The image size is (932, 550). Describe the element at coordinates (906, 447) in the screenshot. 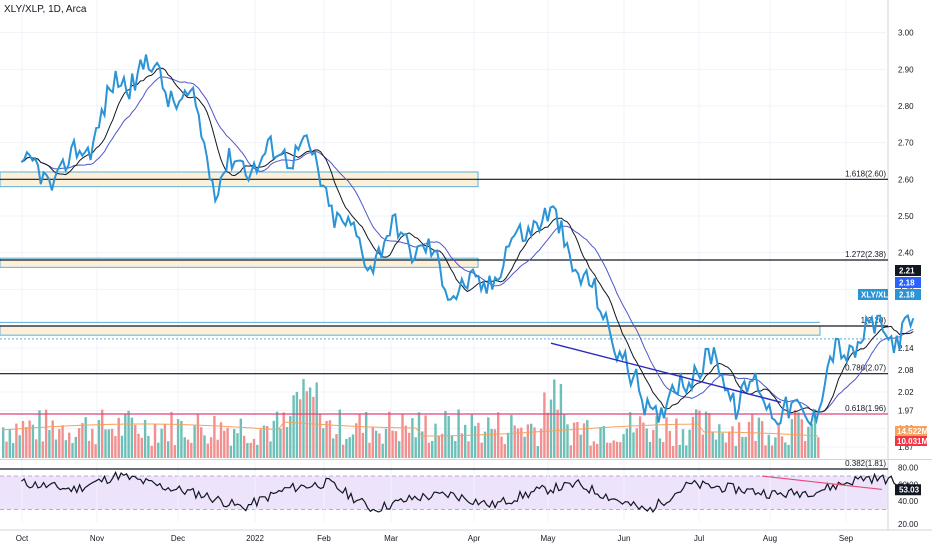

I see `y-tick-label: 1.87` at that location.